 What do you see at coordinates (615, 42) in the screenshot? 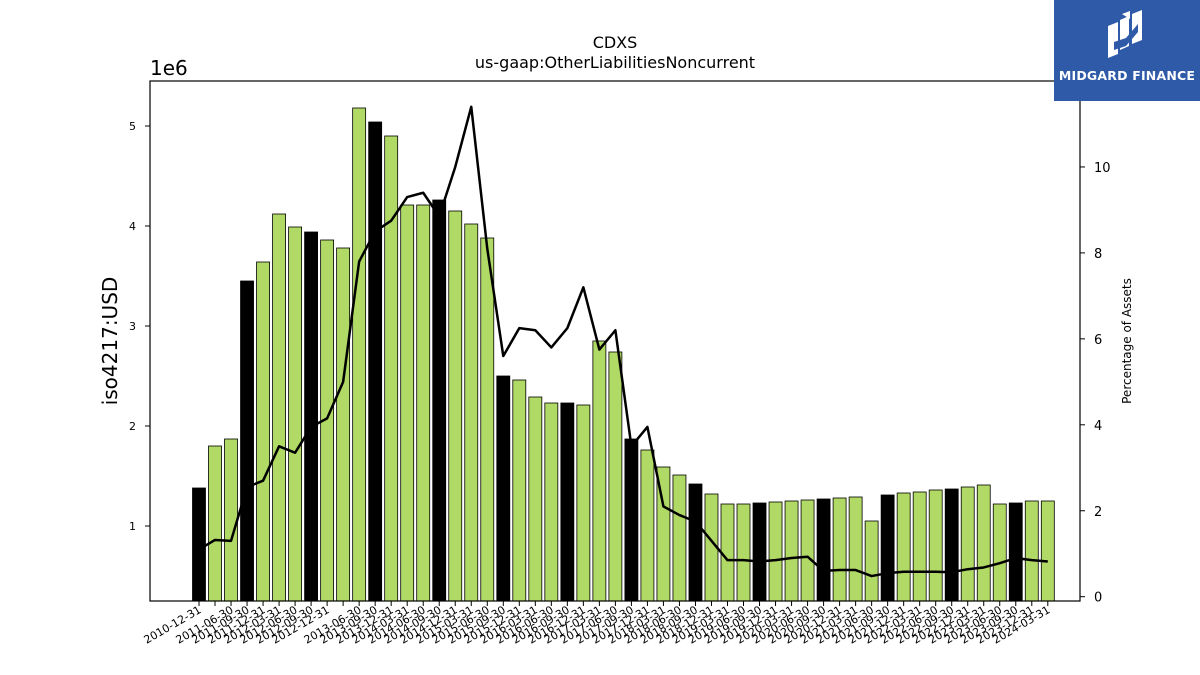
I see `chart-title: CDXS` at bounding box center [615, 42].